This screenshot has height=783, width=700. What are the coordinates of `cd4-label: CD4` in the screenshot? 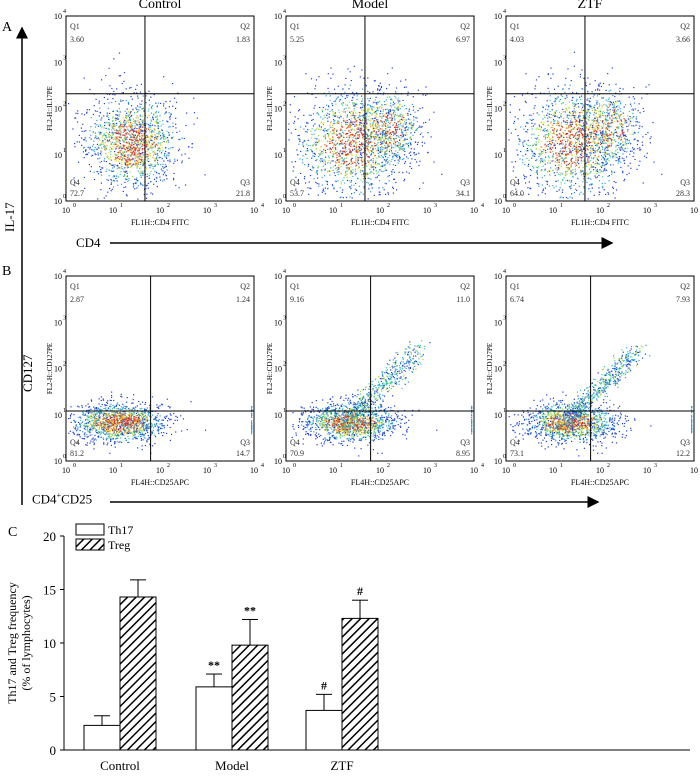 It's located at (88, 242).